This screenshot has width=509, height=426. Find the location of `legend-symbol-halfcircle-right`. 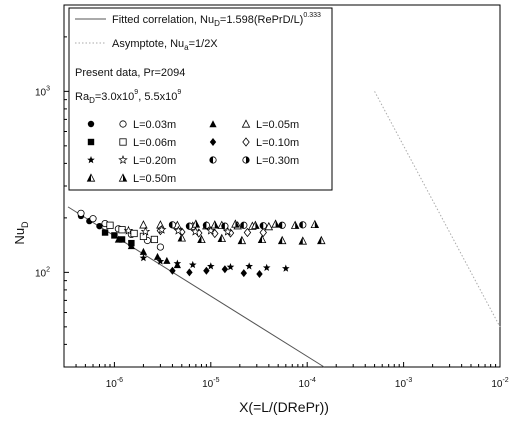

legend-symbol-halfcircle-right is located at coordinates (246, 160).